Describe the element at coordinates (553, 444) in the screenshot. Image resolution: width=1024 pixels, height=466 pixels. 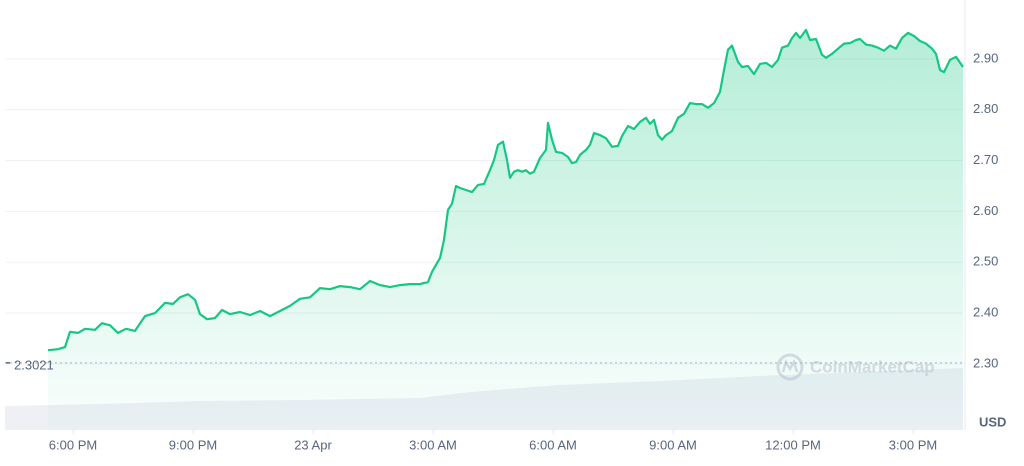
I see `x-tick-label: 6:00 AM` at that location.